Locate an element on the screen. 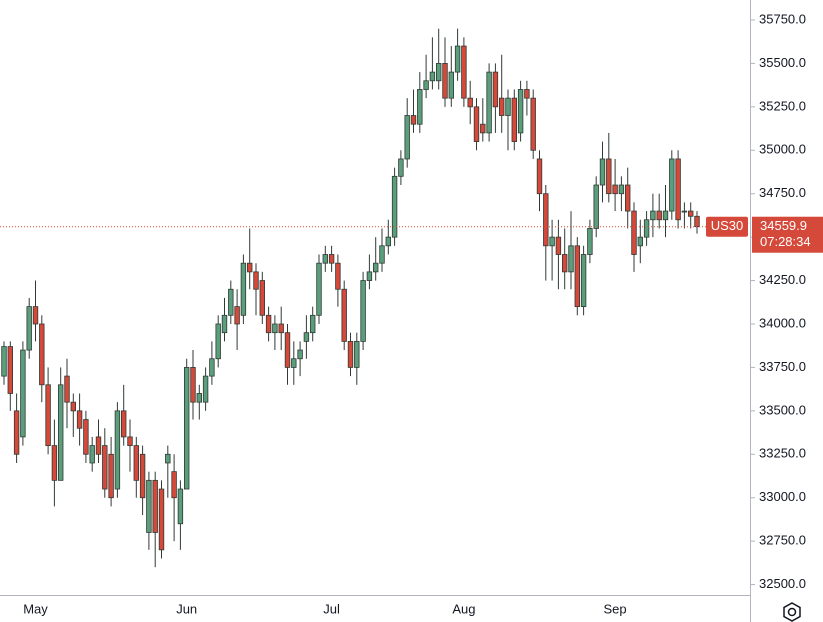 The width and height of the screenshot is (823, 622). symbol-badge is located at coordinates (727, 226).